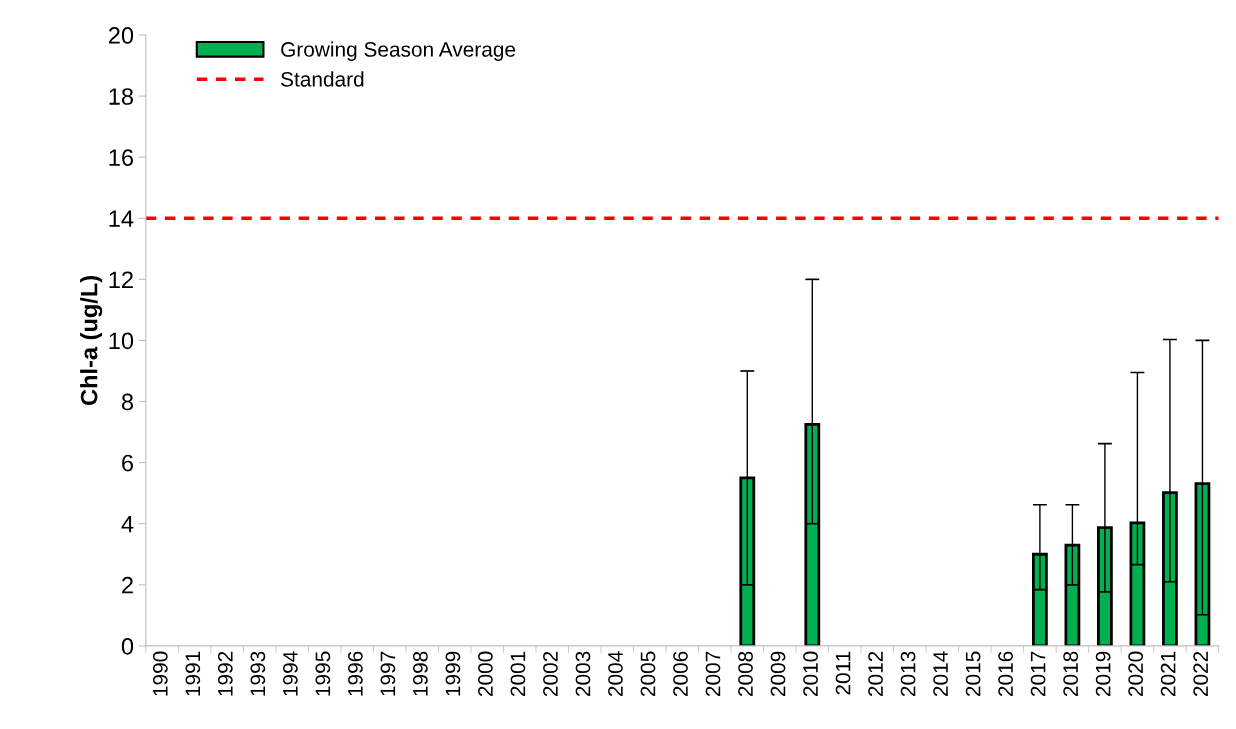  Describe the element at coordinates (810, 674) in the screenshot. I see `x-tick-label: 2010` at that location.